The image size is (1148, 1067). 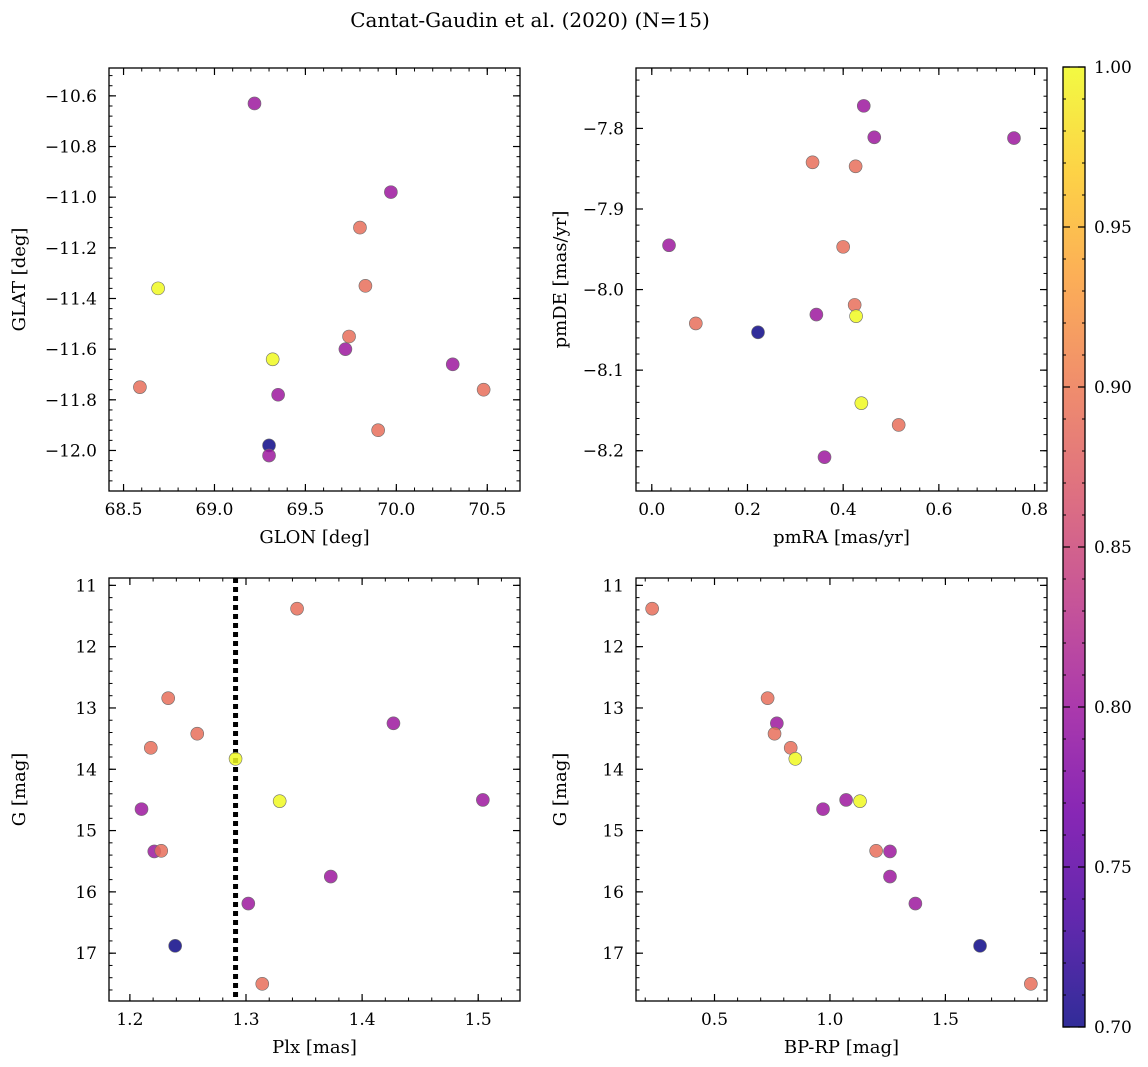 What do you see at coordinates (1113, 708) in the screenshot?
I see `colorbar-tick-label: 0.80` at bounding box center [1113, 708].